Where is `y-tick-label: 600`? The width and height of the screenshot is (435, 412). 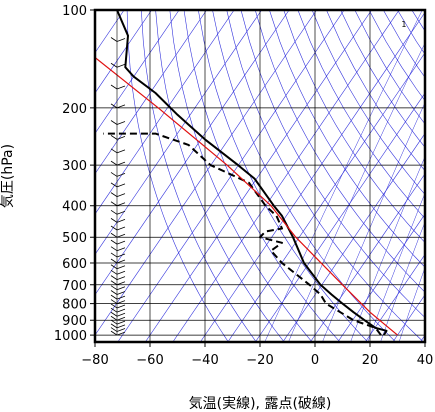 y-tick-label: 600 is located at coordinates (74, 264).